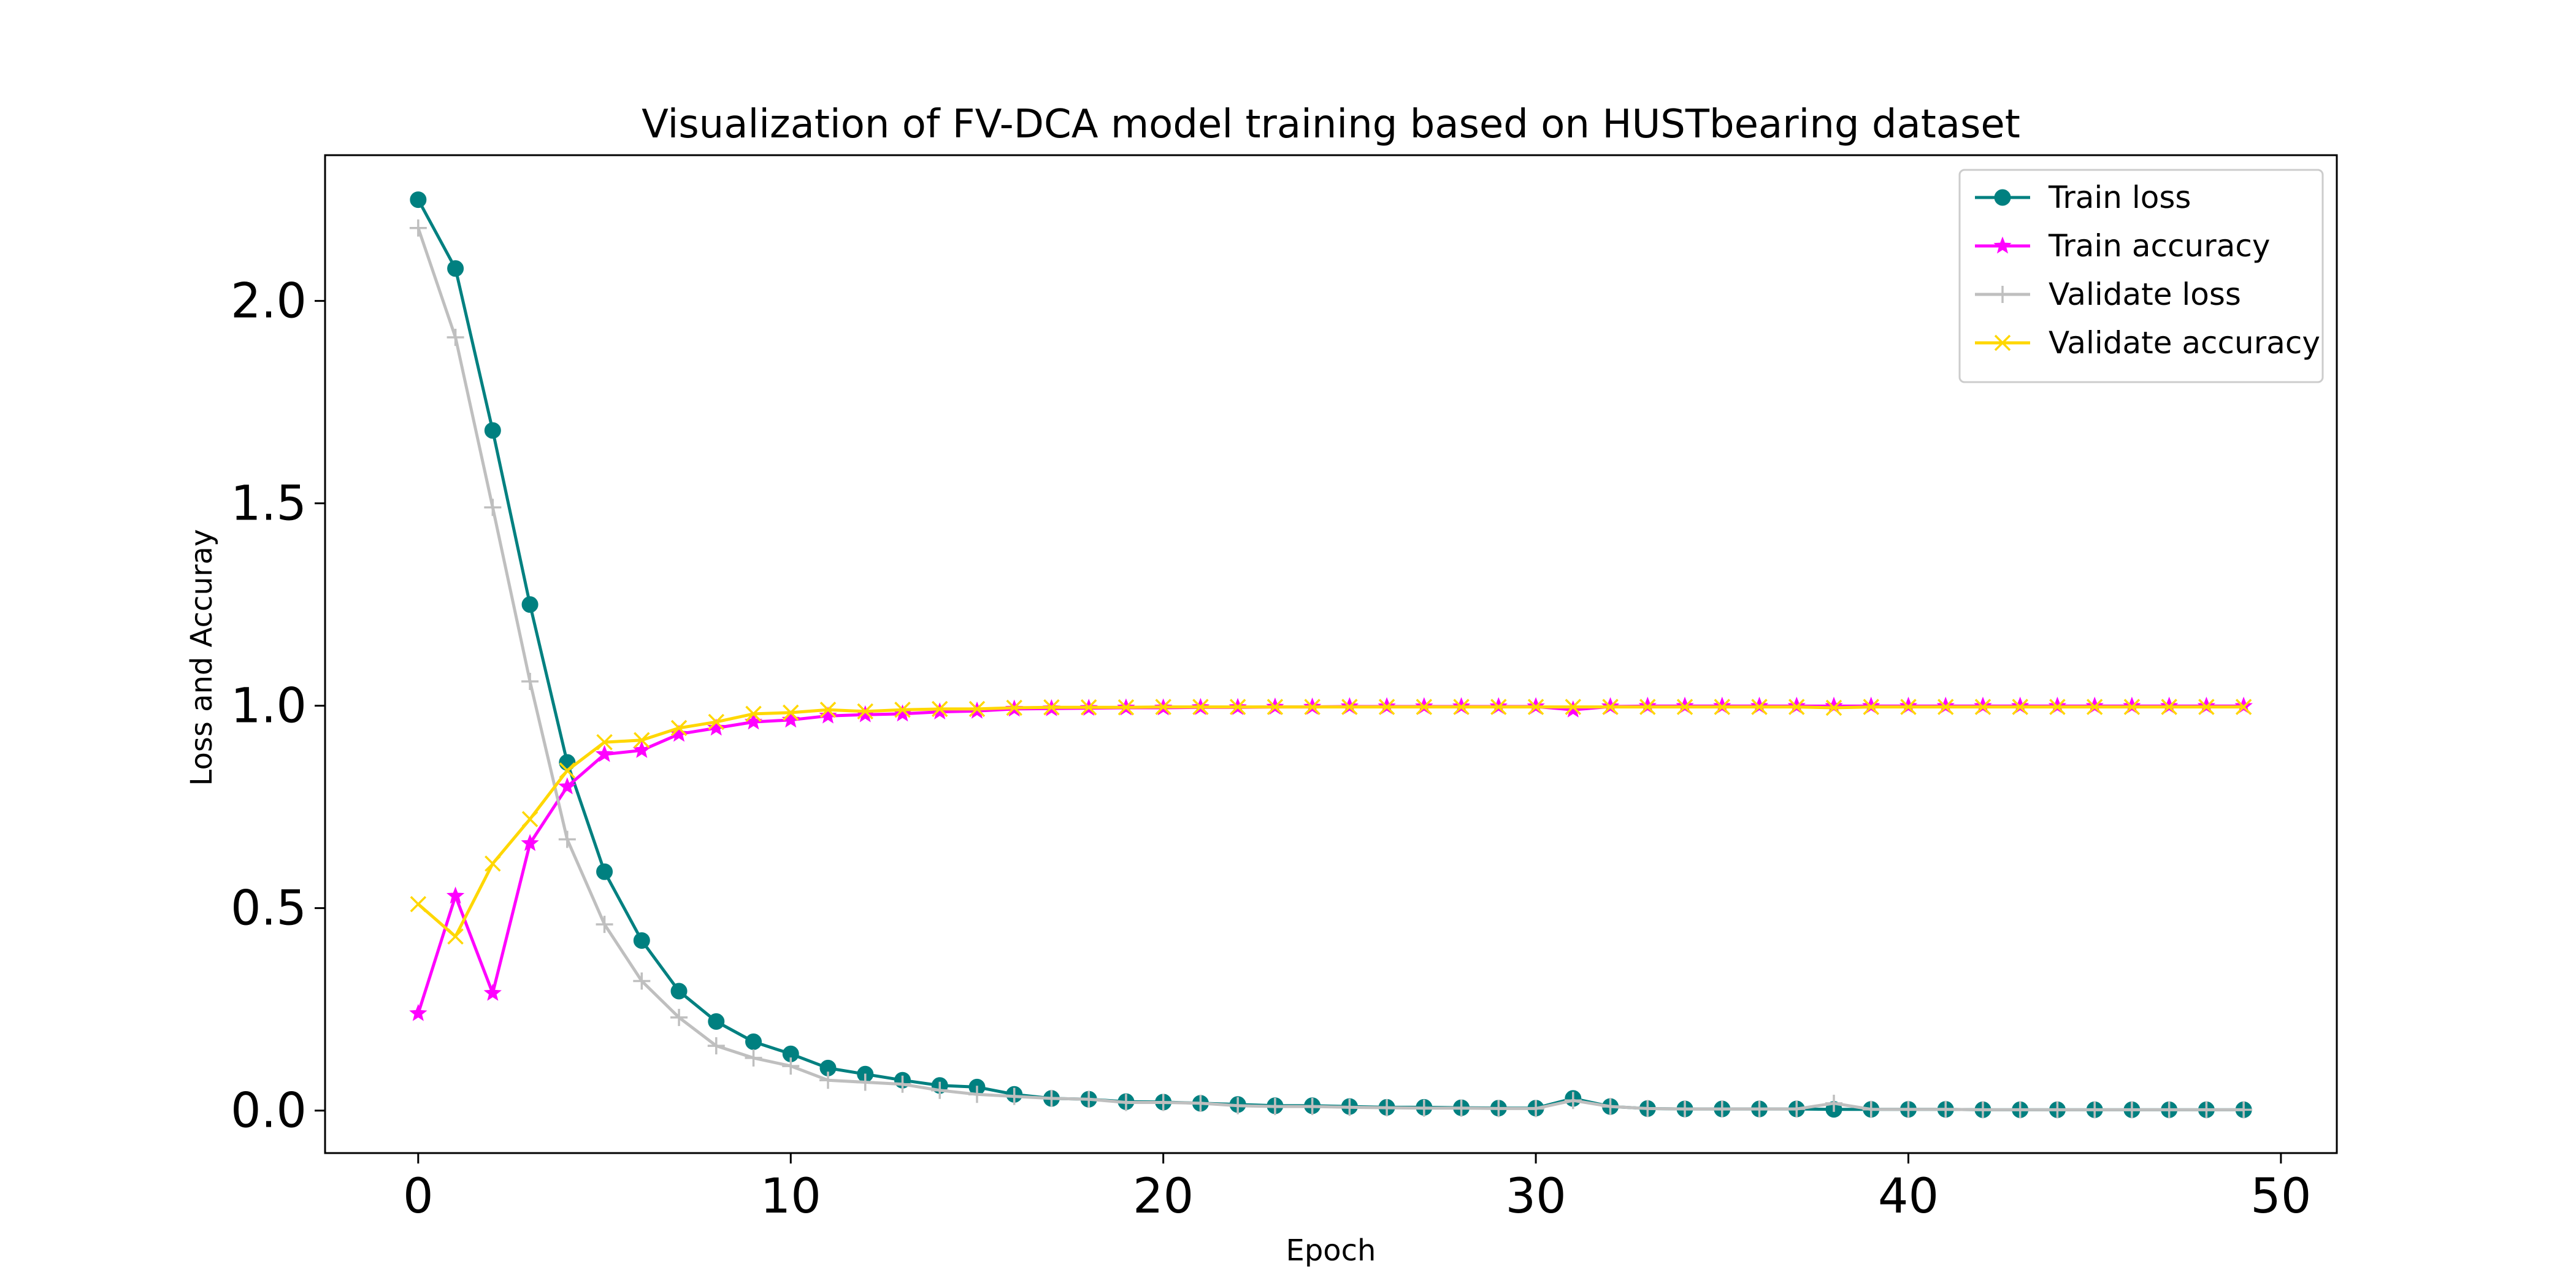  What do you see at coordinates (269, 301) in the screenshot?
I see `y-tick-label: 2.0` at bounding box center [269, 301].